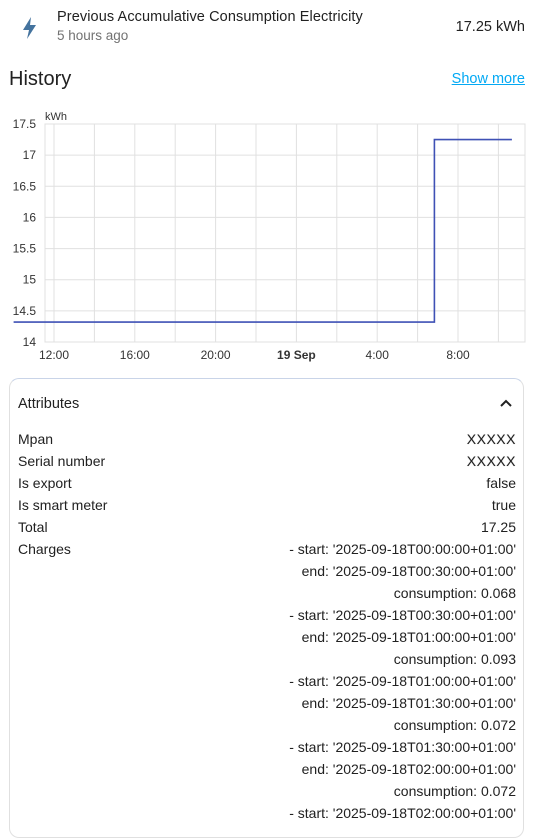  What do you see at coordinates (62, 461) in the screenshot?
I see `attribute-key: Serial number` at bounding box center [62, 461].